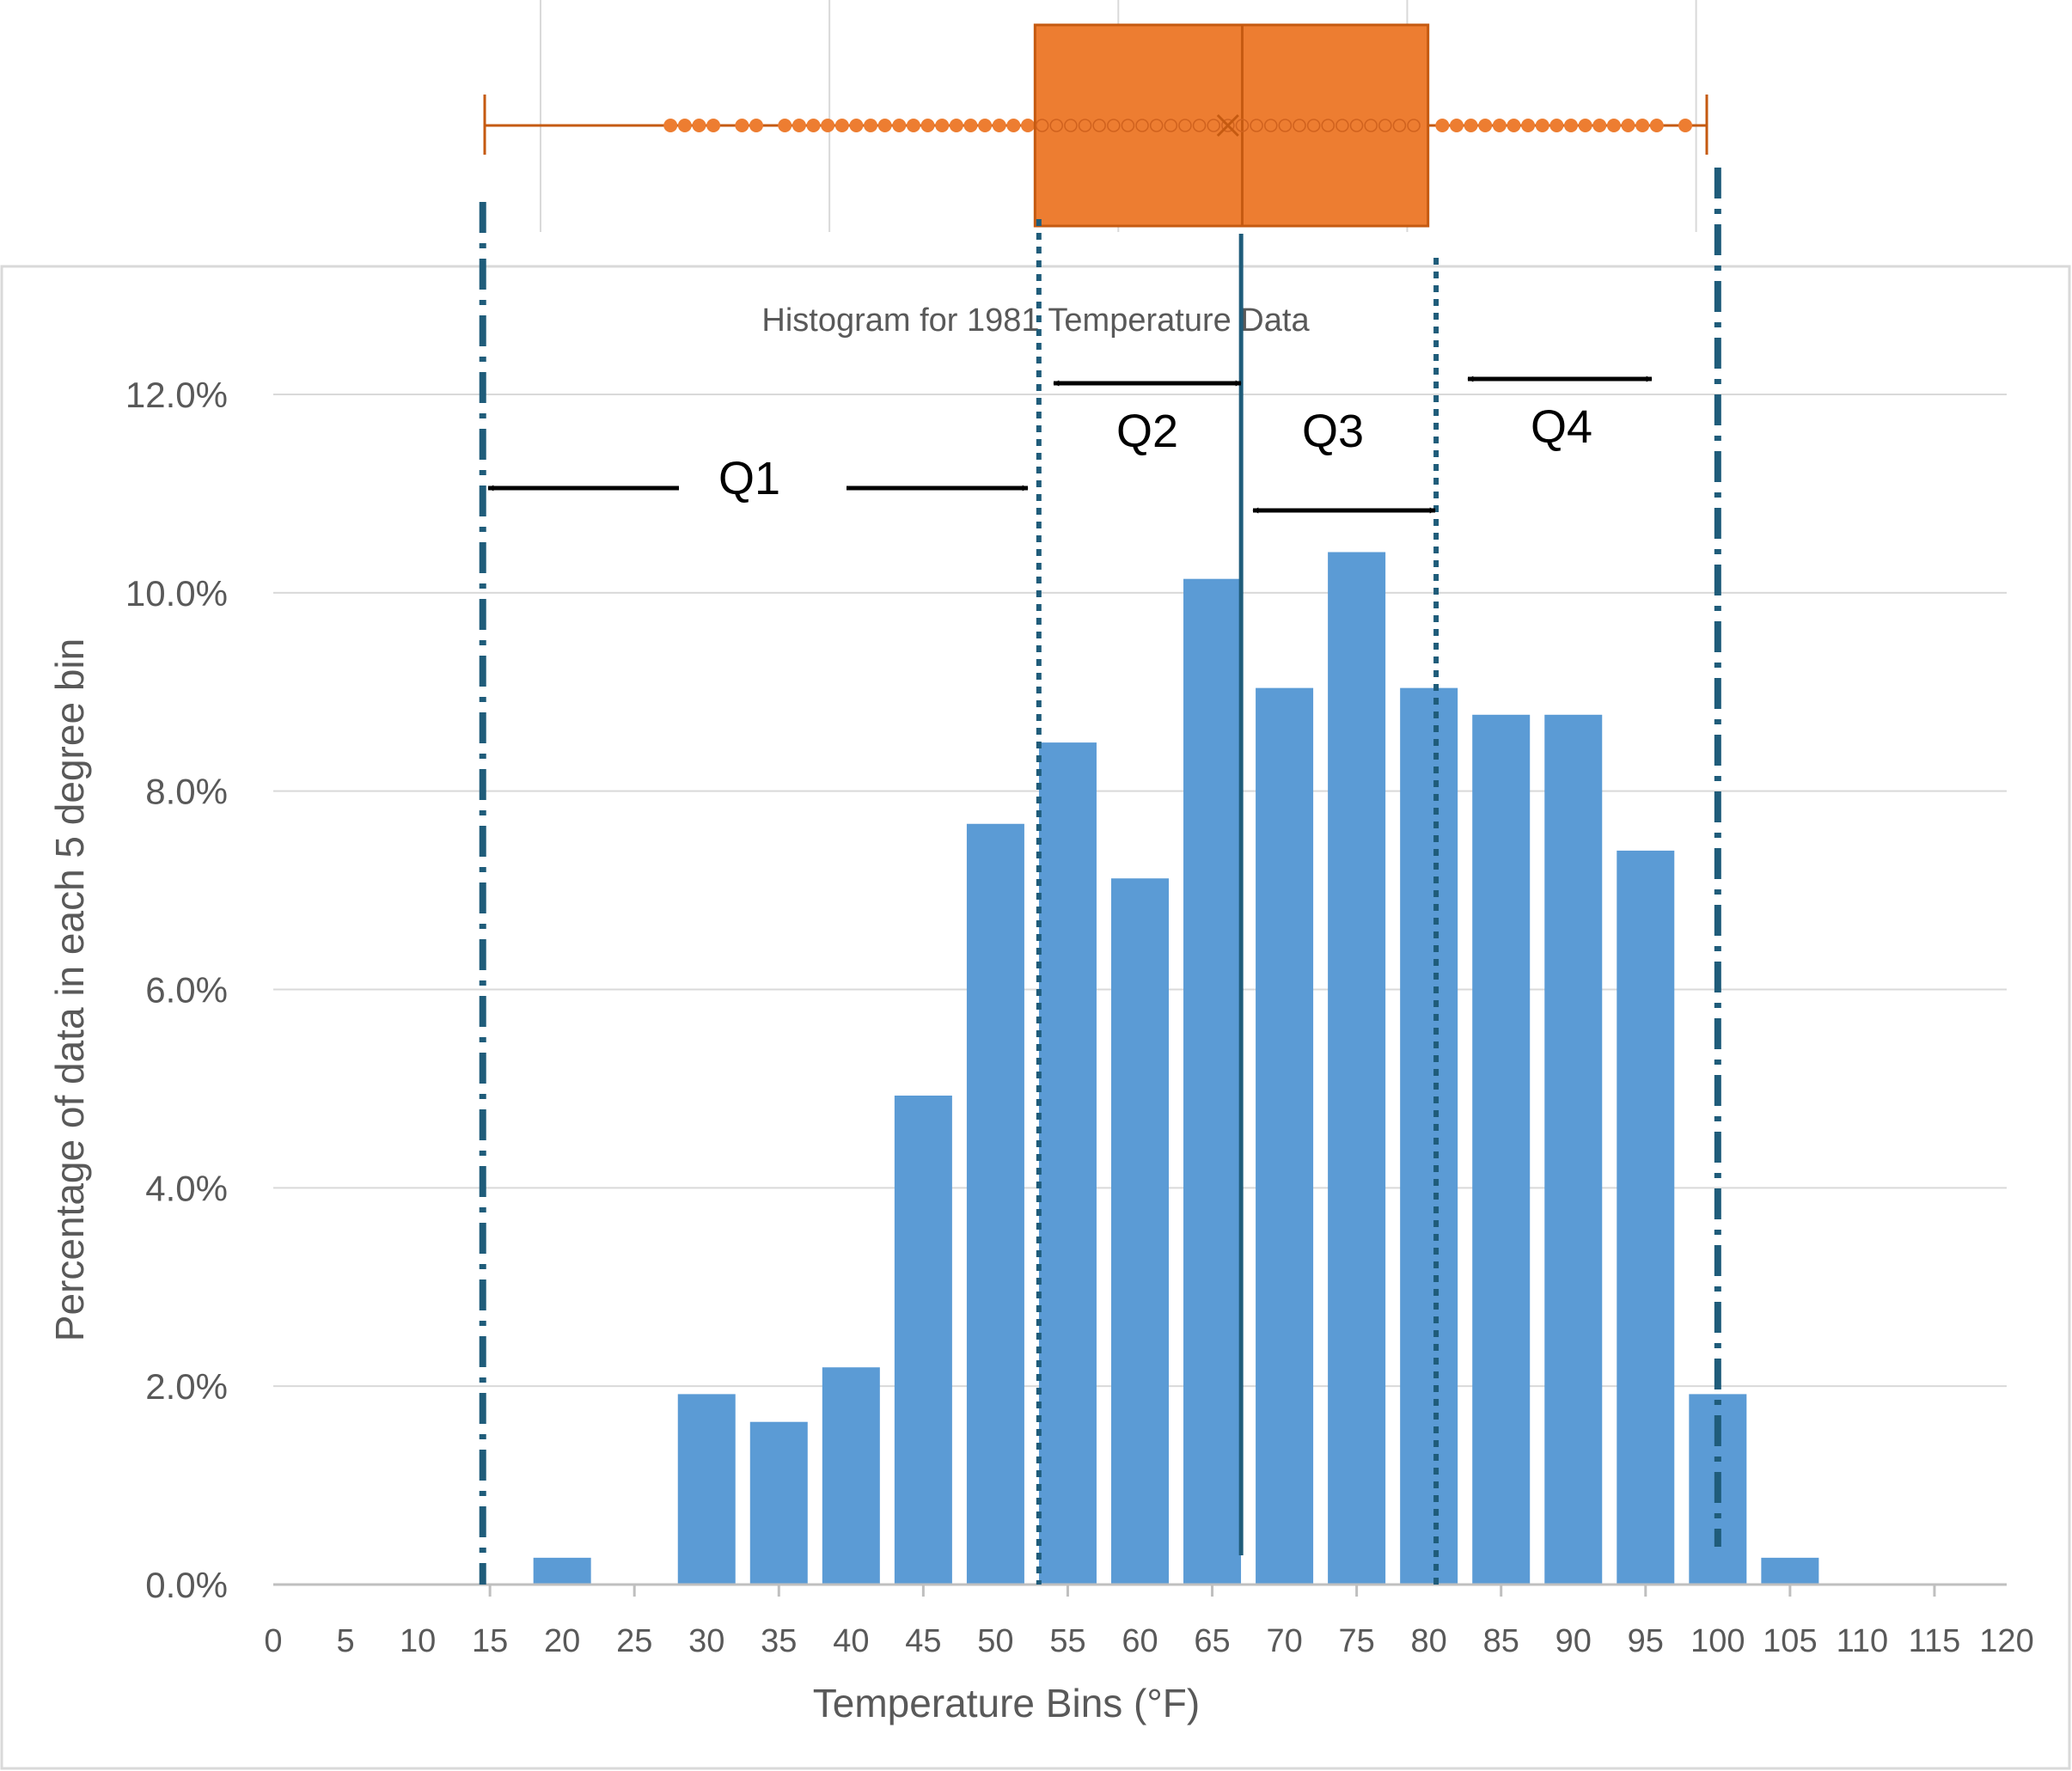 The height and width of the screenshot is (1771, 2072). What do you see at coordinates (749, 479) in the screenshot?
I see `q1-label: Q1` at bounding box center [749, 479].